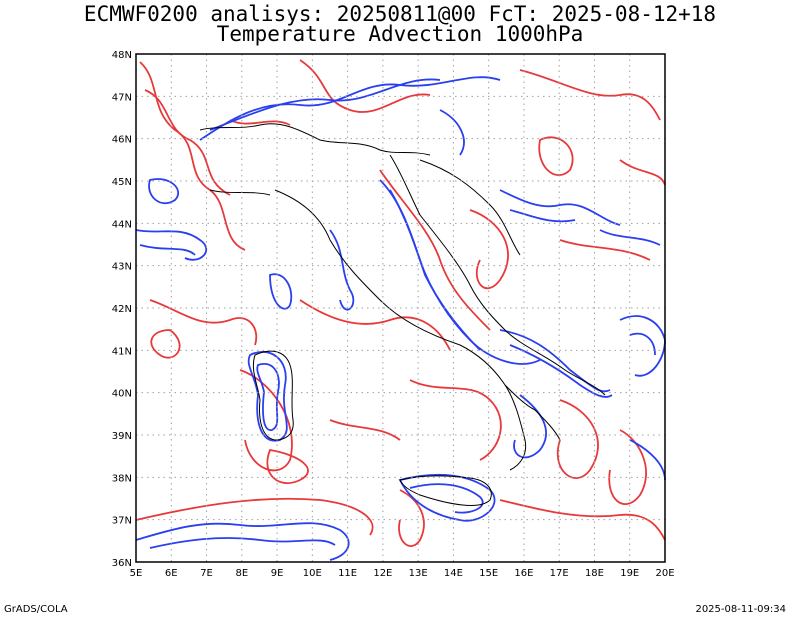 The width and height of the screenshot is (800, 618). Describe the element at coordinates (122, 224) in the screenshot. I see `latitude-tick-label: 44N` at that location.